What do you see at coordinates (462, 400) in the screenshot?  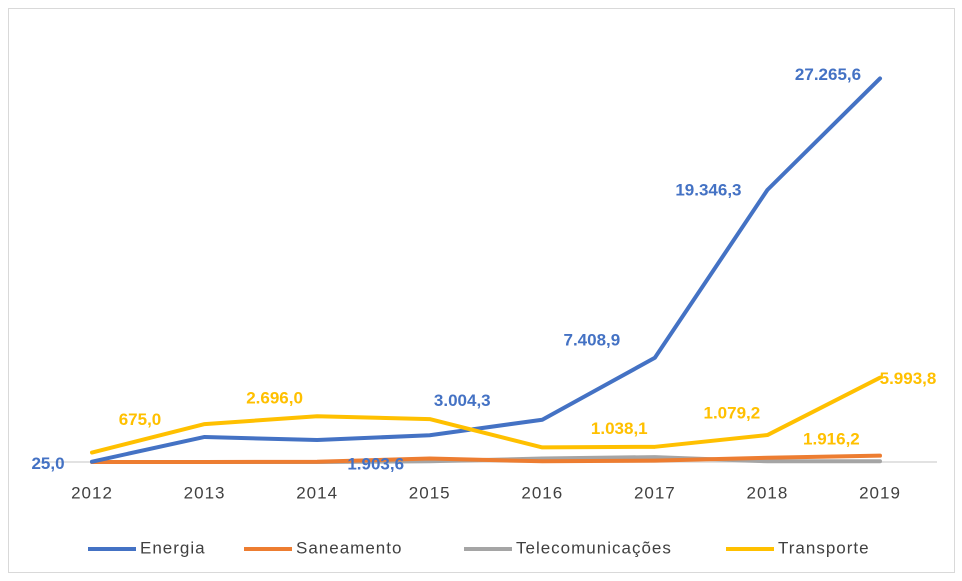 I see `data-label: 3.004,3` at bounding box center [462, 400].